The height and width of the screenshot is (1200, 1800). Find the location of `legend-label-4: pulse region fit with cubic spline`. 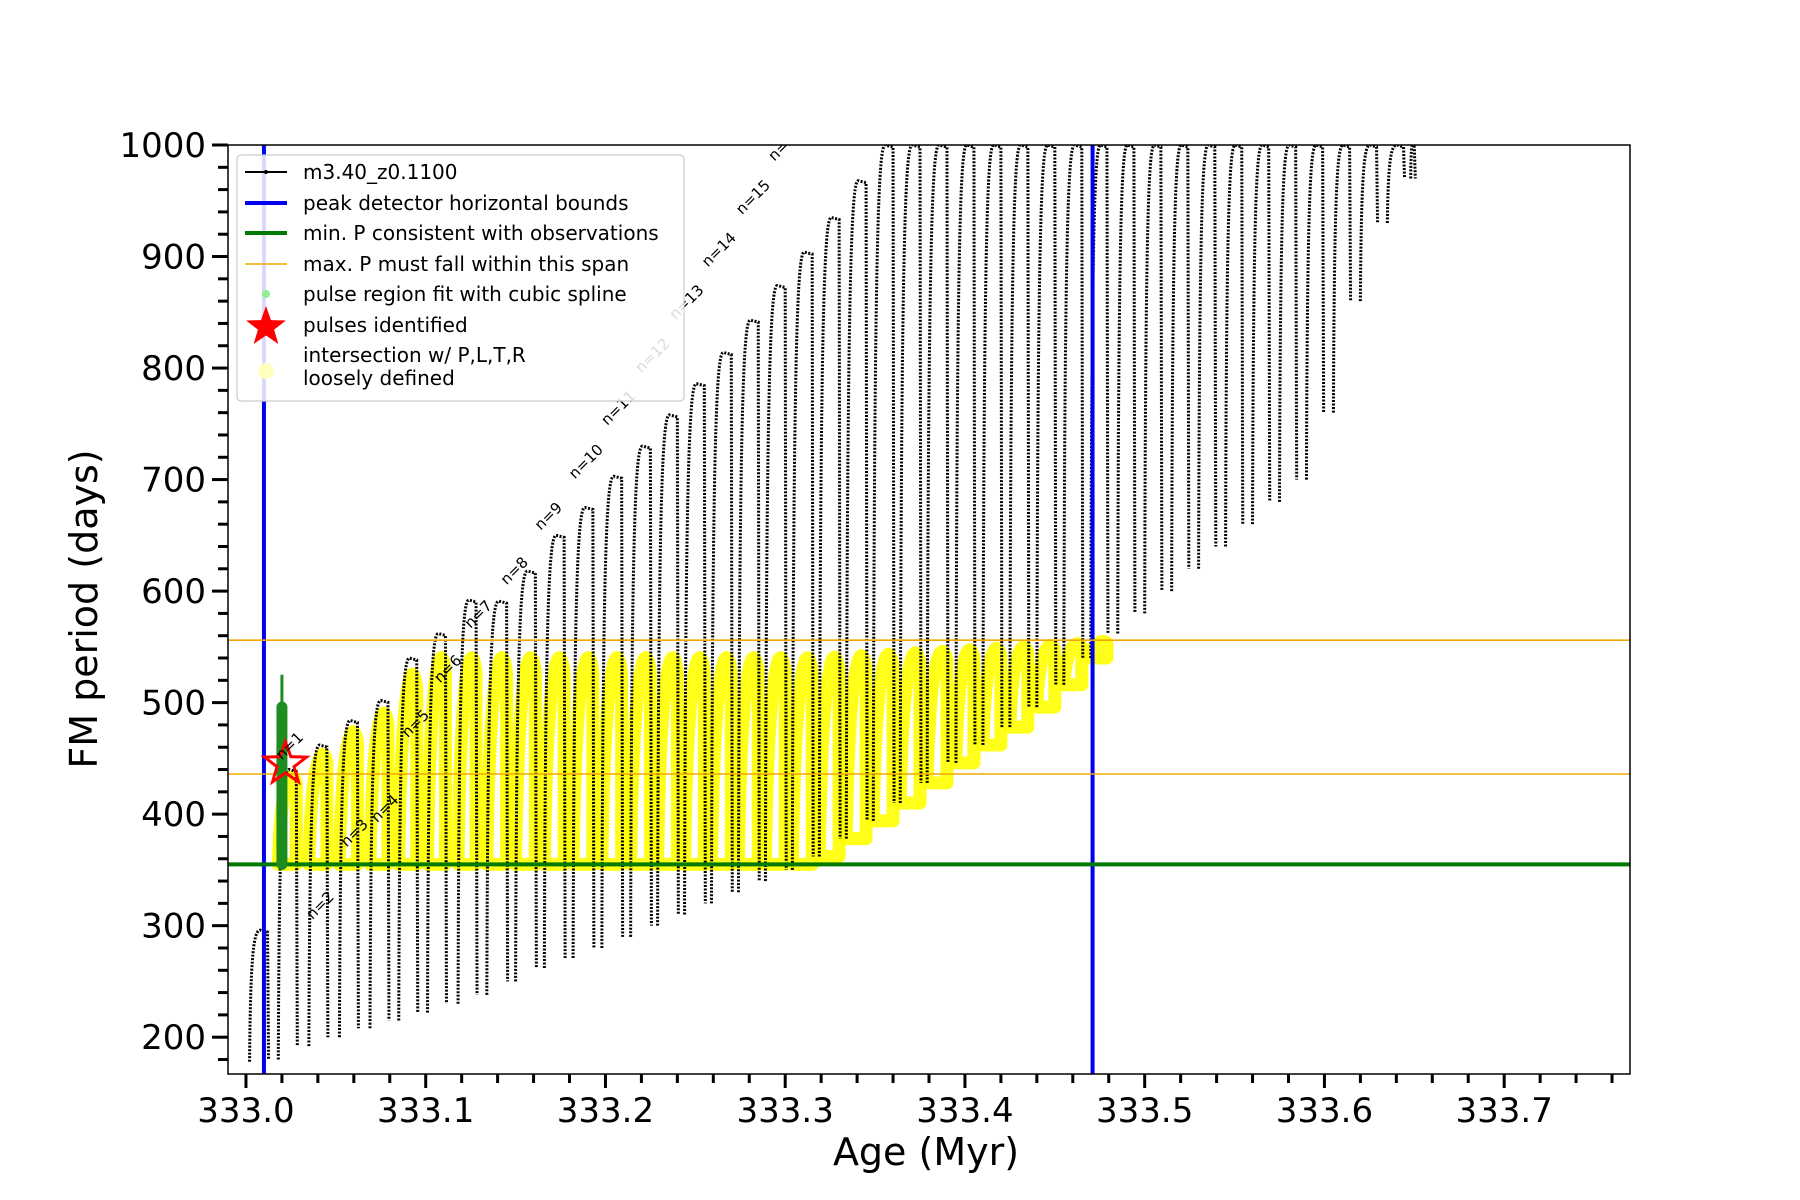

legend-label-4: pulse region fit with cubic spline is located at coordinates (465, 294).